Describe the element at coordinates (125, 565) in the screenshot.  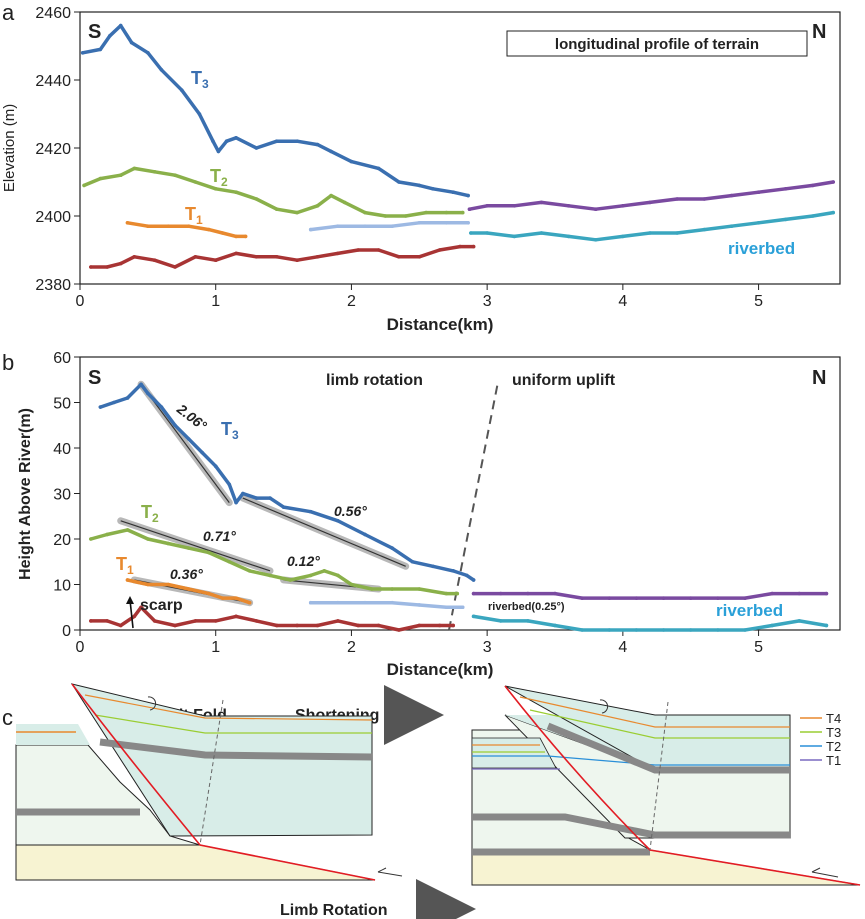
I see `panel-b-label-t1: T1` at that location.